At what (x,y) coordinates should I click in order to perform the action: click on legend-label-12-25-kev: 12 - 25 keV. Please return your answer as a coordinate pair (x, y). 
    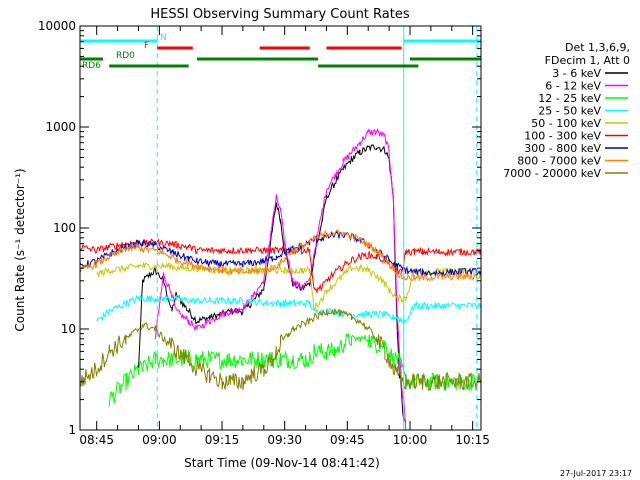
    Looking at the image, I should click on (569, 98).